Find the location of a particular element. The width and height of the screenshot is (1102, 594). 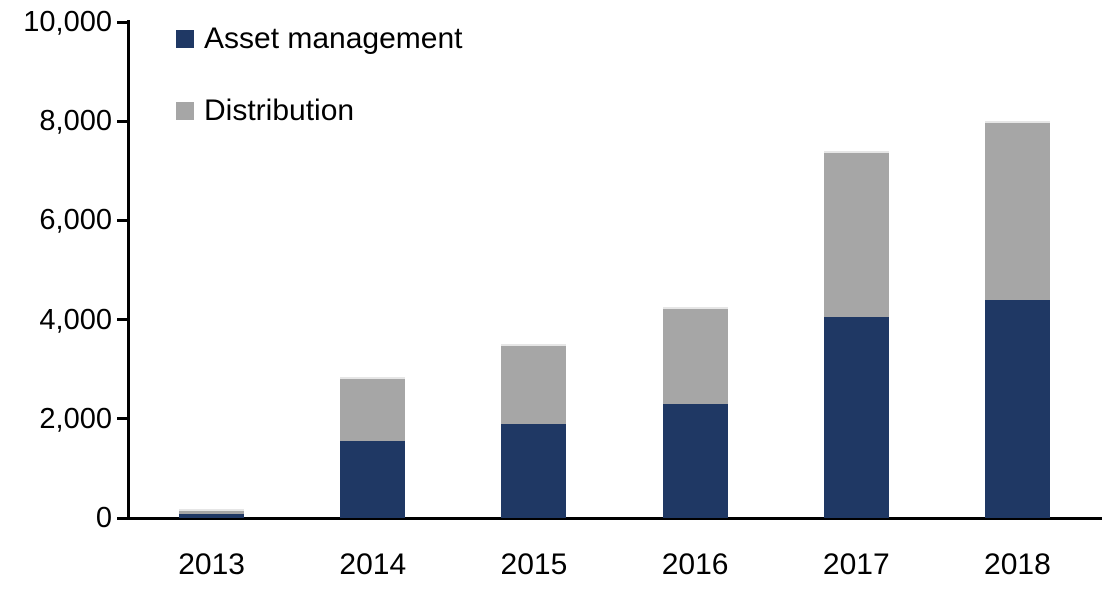

y-axis-label-2,000: 2,000 is located at coordinates (75, 418).